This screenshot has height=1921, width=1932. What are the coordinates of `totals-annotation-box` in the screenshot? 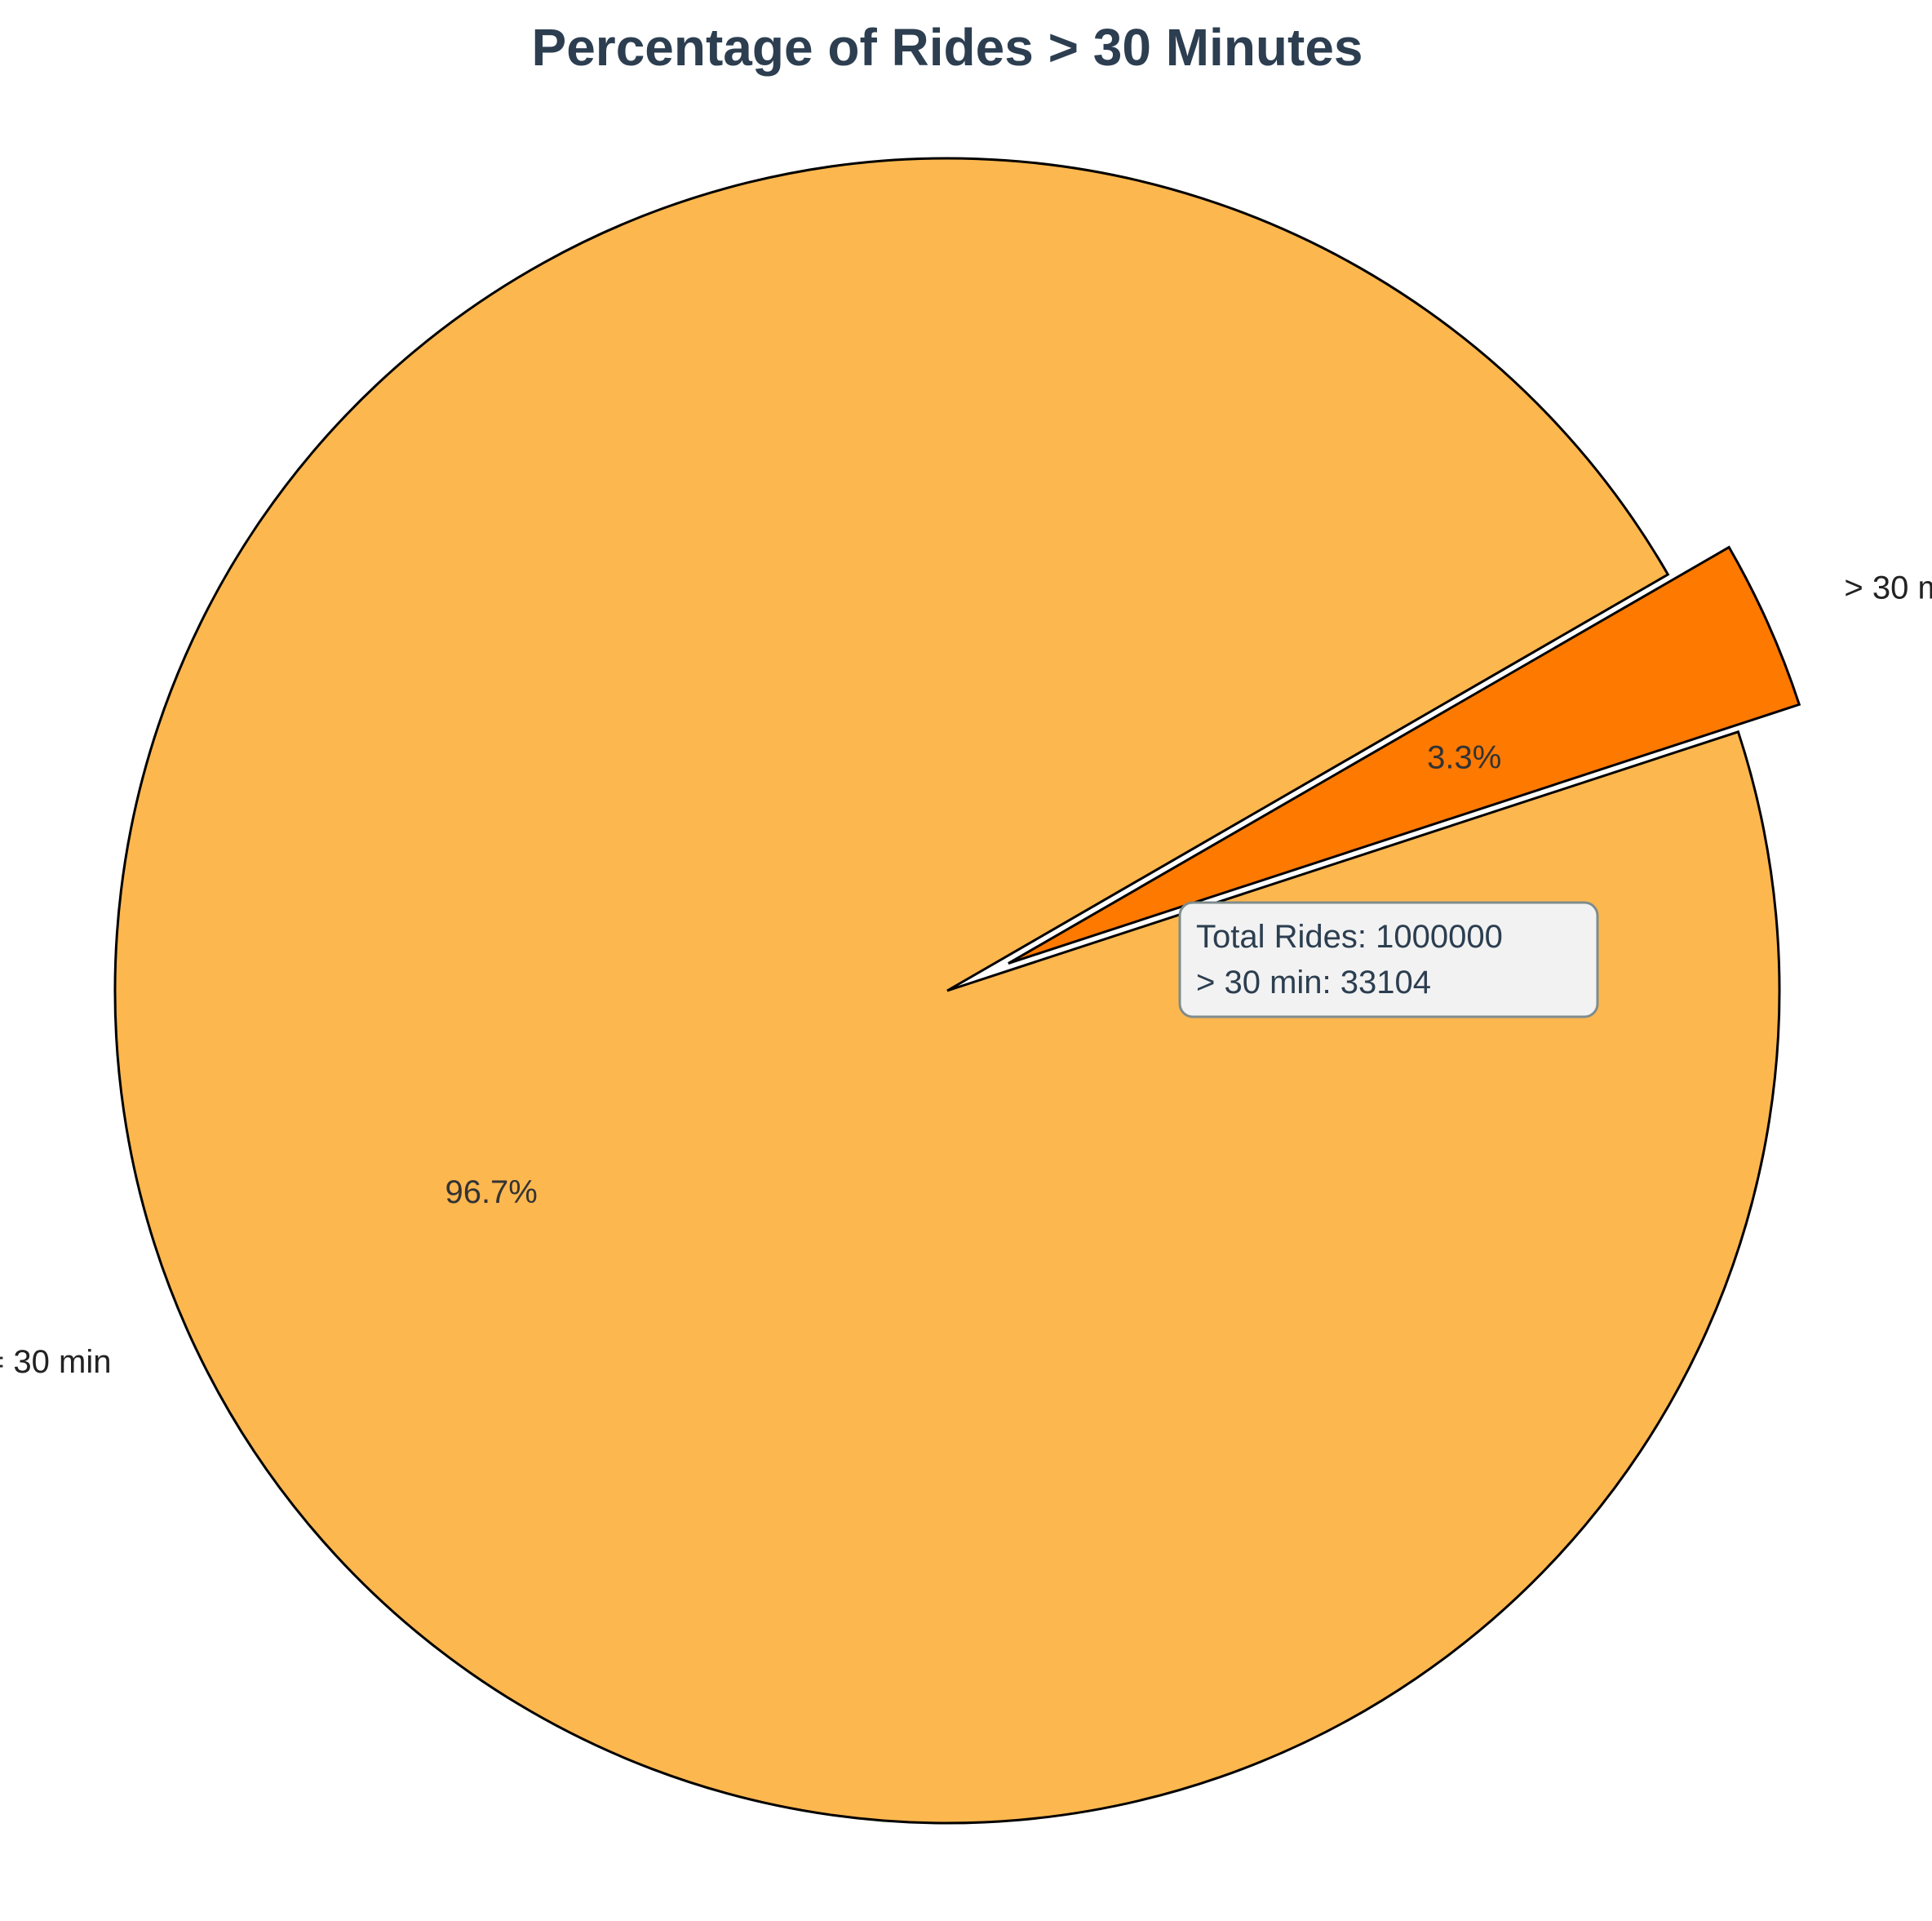 It's located at (1388, 959).